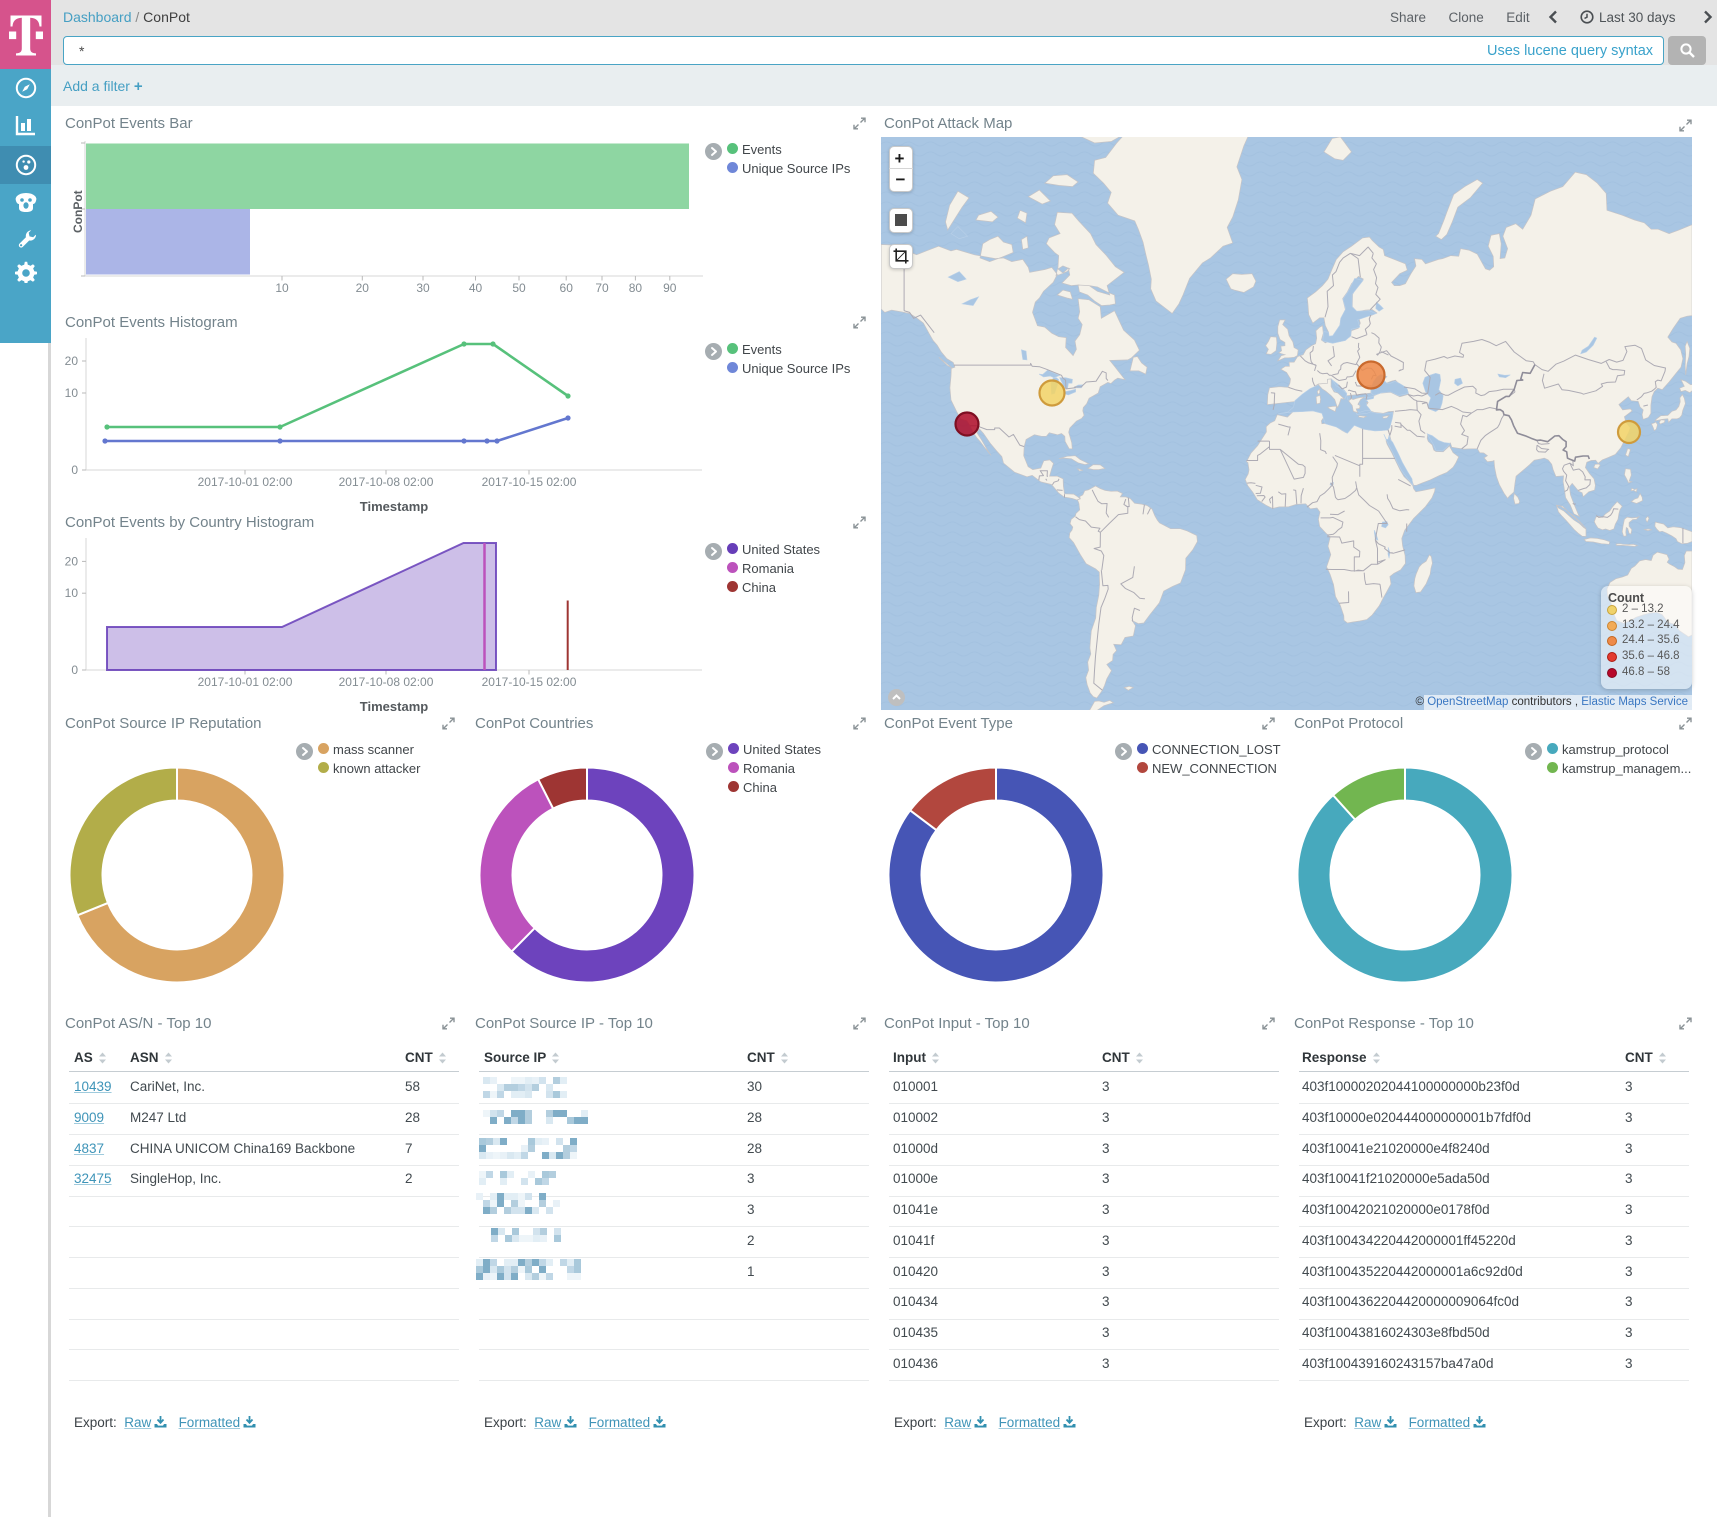  I want to click on svg-text: 80, so click(636, 288).